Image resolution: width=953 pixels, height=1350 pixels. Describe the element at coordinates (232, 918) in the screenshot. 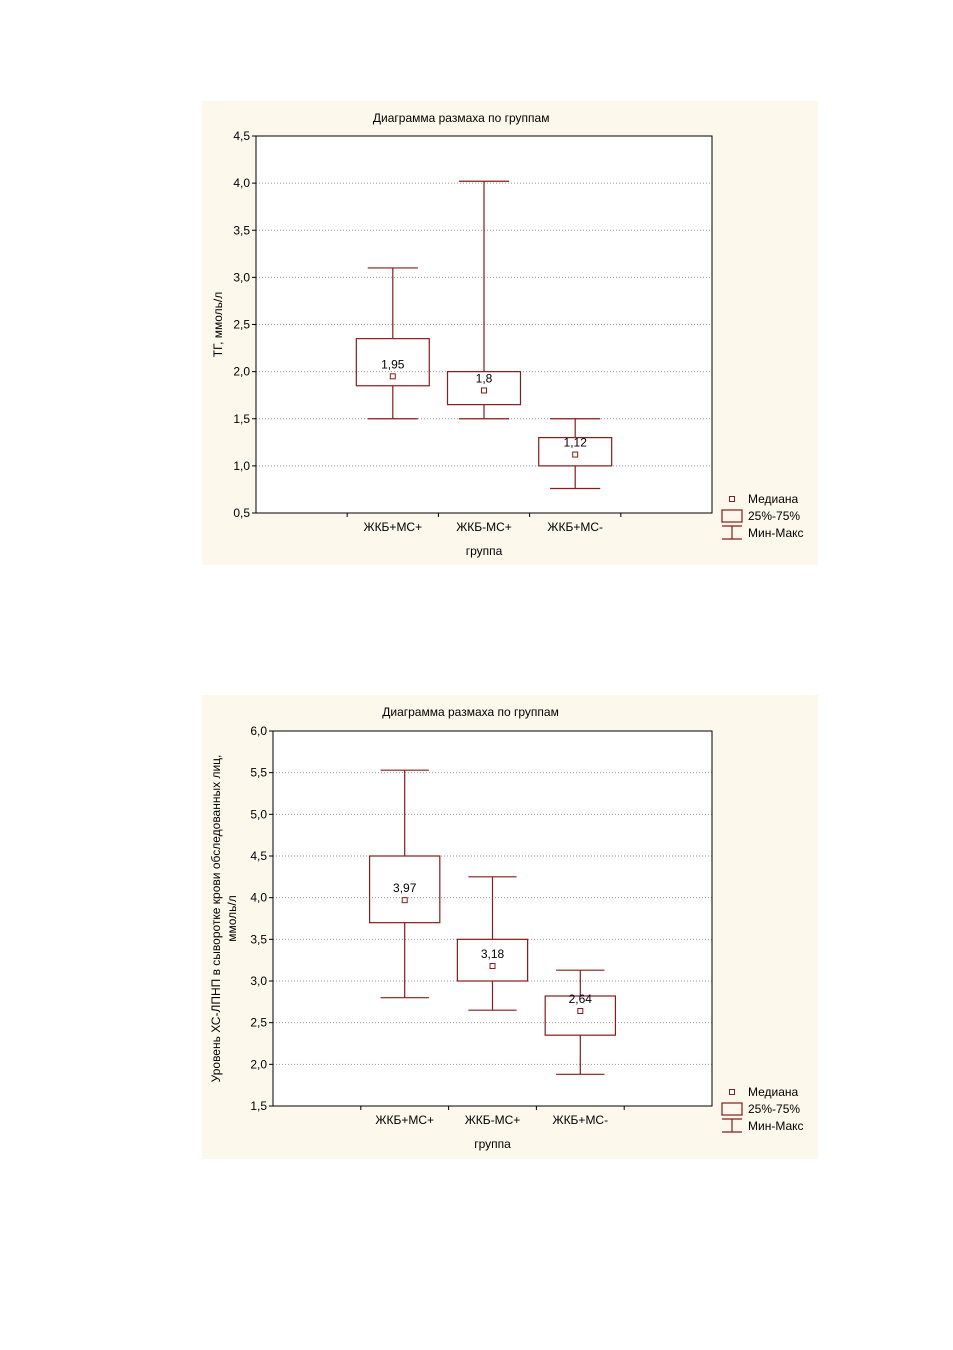

I see `y-axis-label-line: ммоль/л` at that location.